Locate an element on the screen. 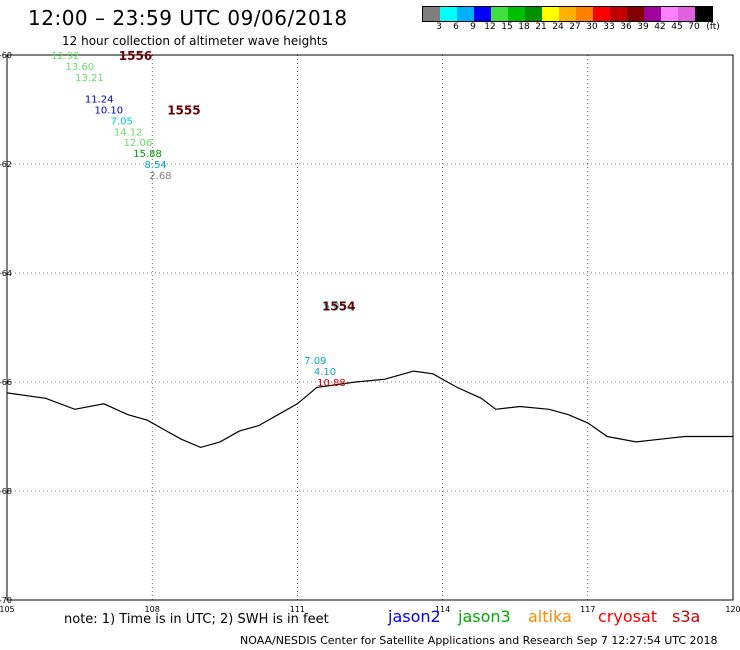 The height and width of the screenshot is (650, 740). mission-label-cryosat: cryosat is located at coordinates (628, 616).